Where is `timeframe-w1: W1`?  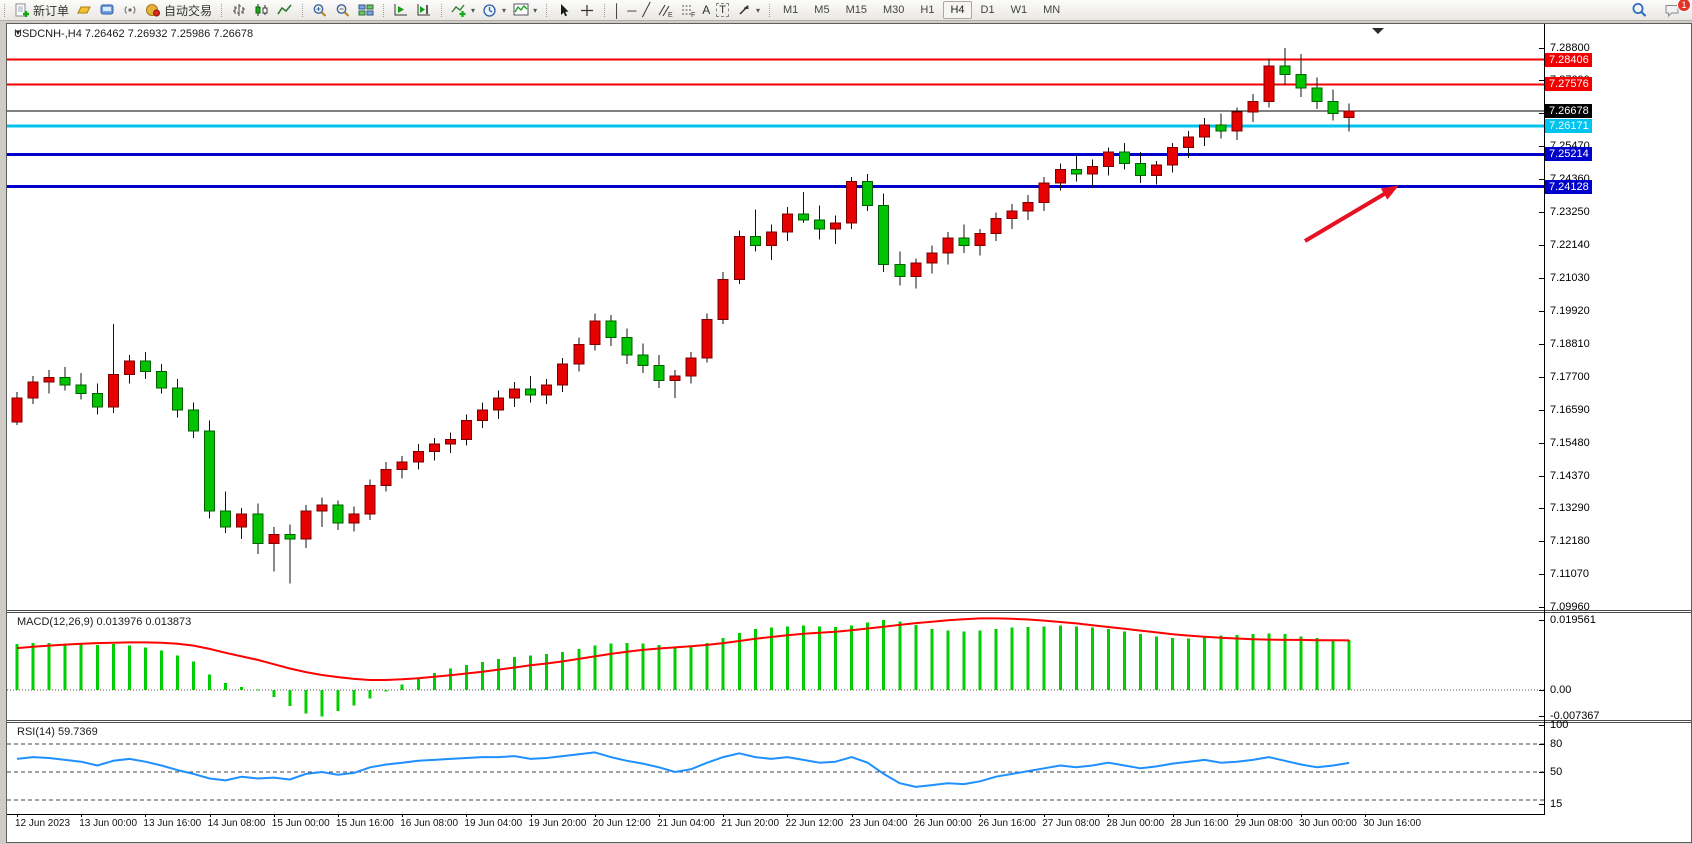 timeframe-w1: W1 is located at coordinates (1019, 10).